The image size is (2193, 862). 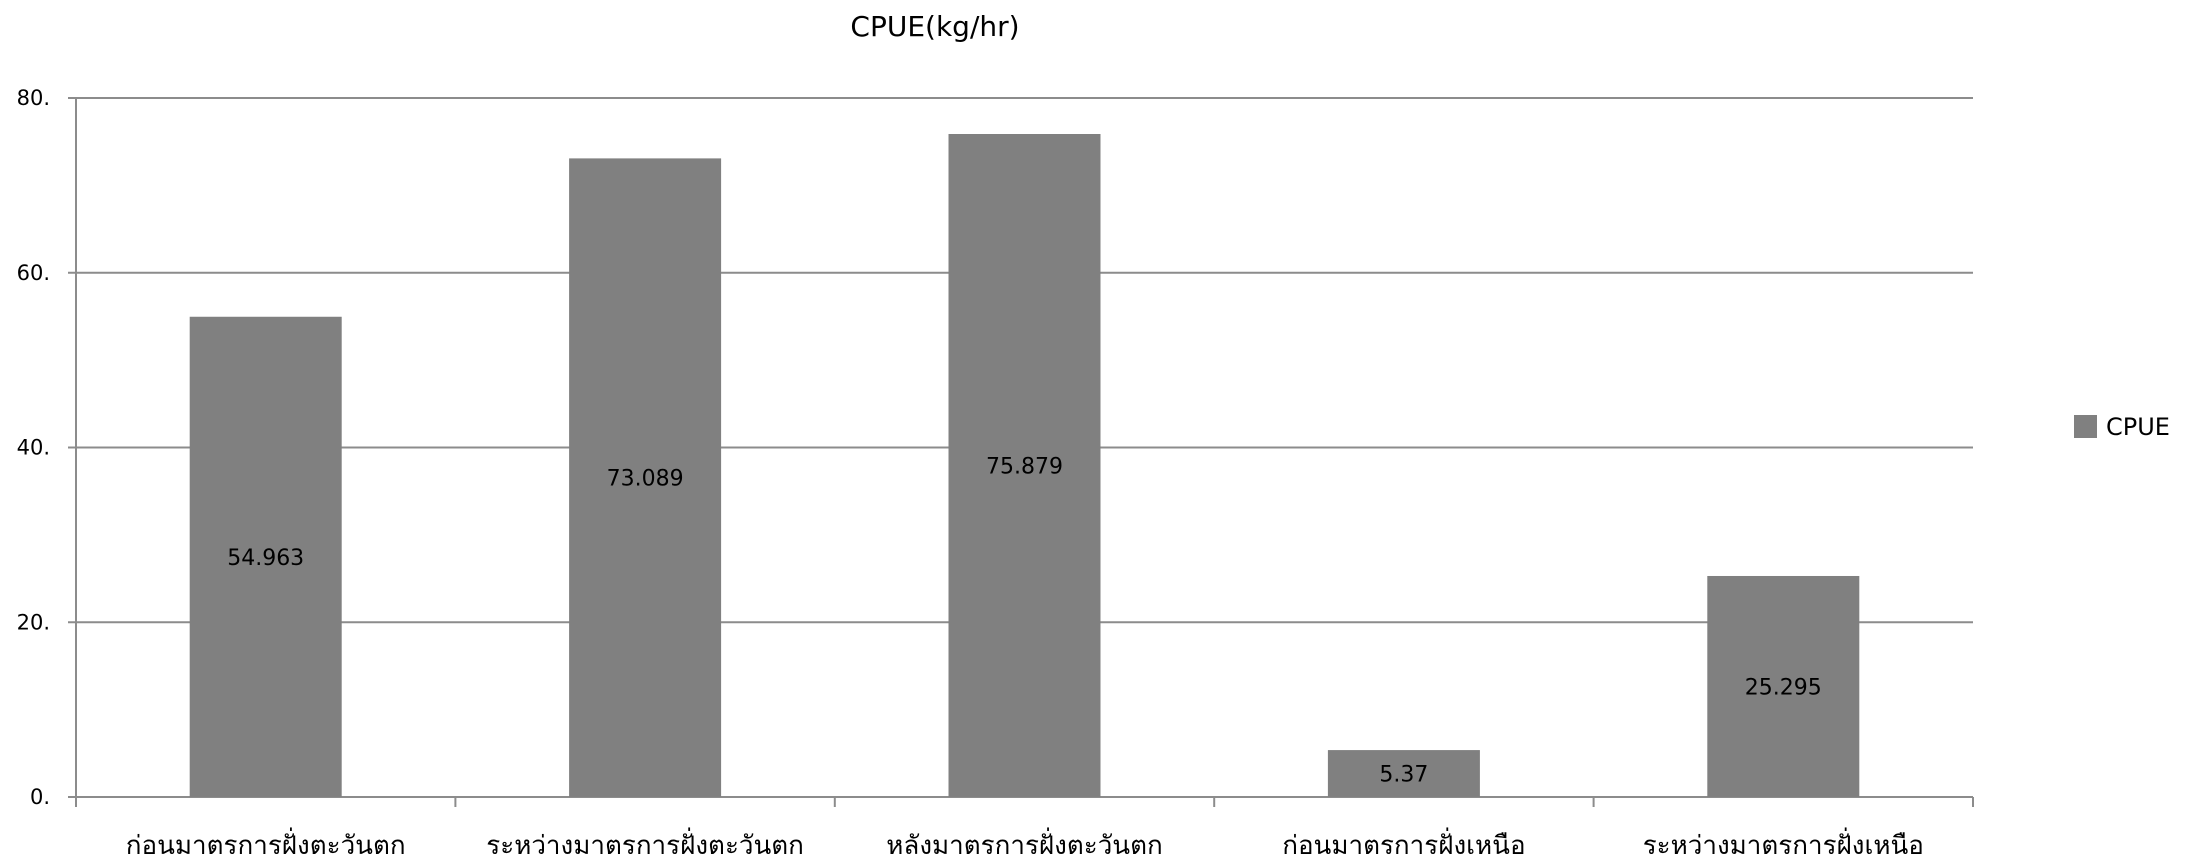 I want to click on y-tick-label: 20., so click(x=33, y=622).